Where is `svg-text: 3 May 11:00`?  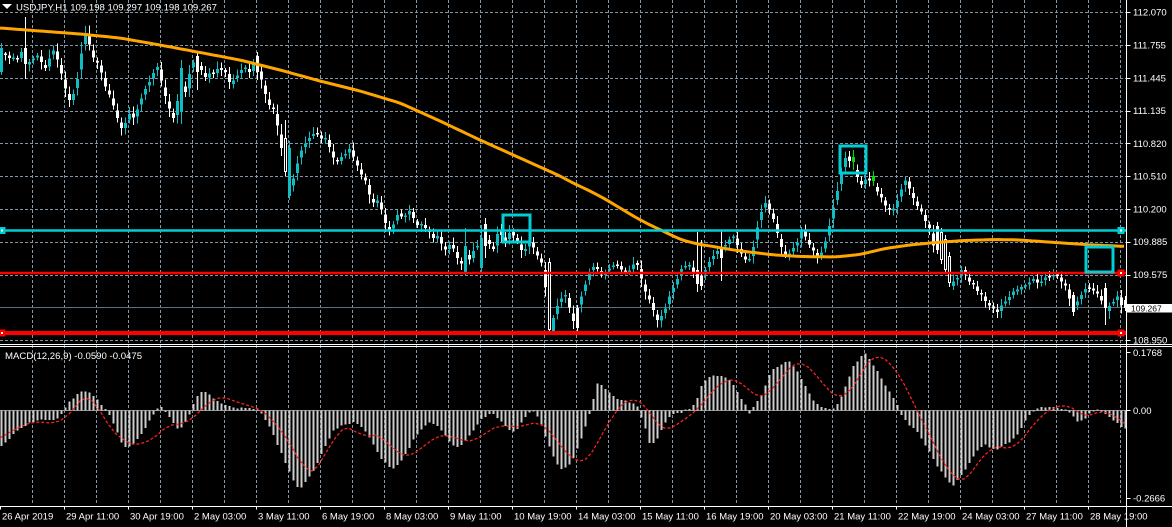 svg-text: 3 May 11:00 is located at coordinates (284, 517).